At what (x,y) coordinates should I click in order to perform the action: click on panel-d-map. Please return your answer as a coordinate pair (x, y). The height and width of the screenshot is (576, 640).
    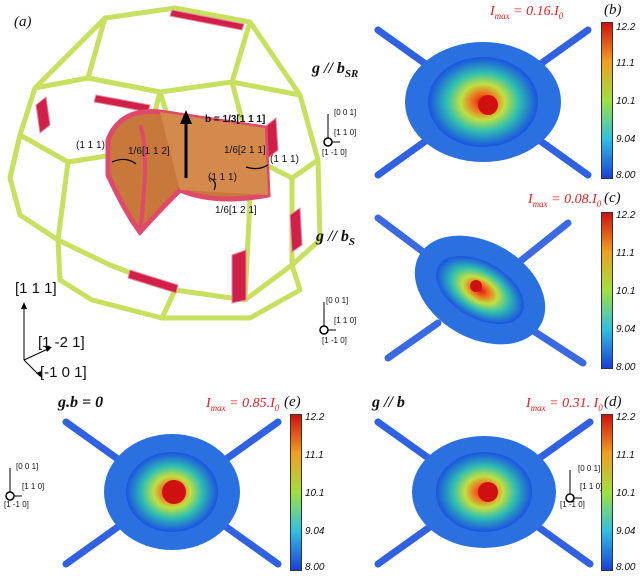
    Looking at the image, I should click on (484, 493).